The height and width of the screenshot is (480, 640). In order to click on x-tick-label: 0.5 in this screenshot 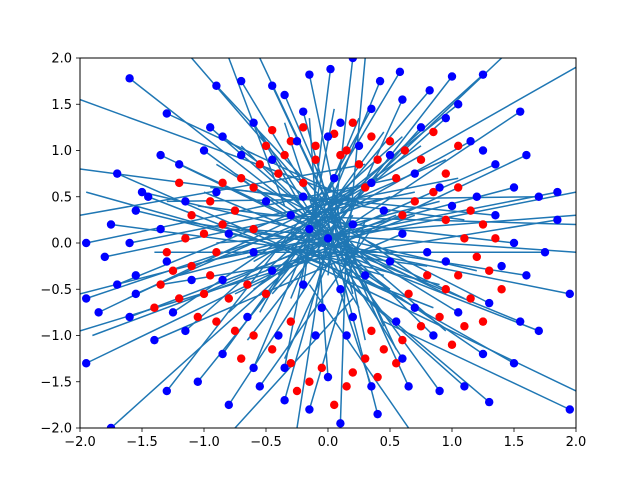, I will do `click(390, 442)`.